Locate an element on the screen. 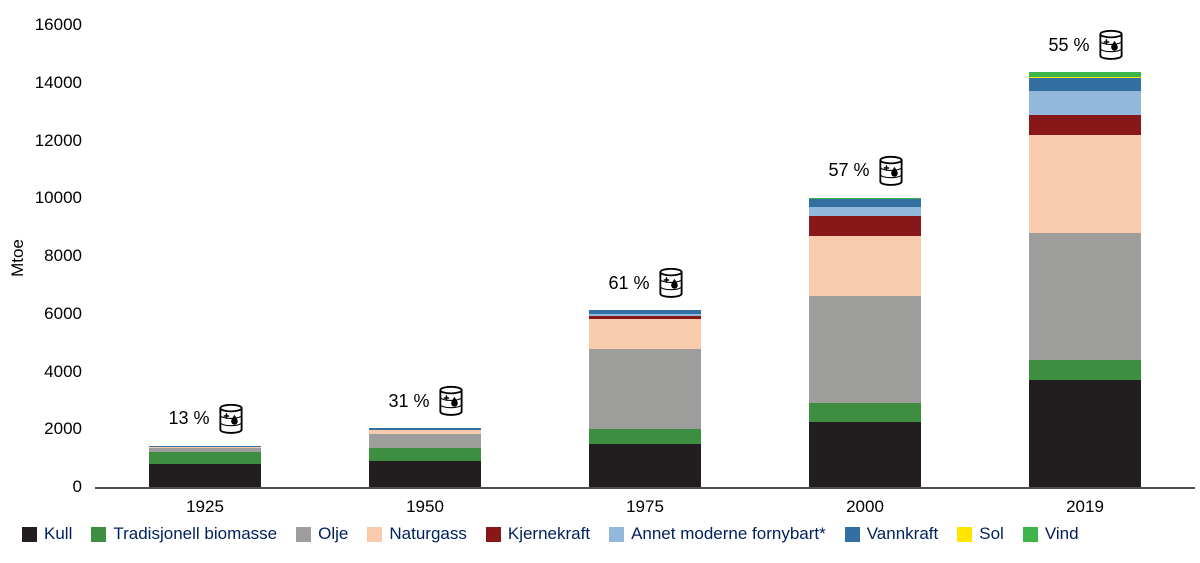  legend-item-naturgass: Naturgass is located at coordinates (417, 534).